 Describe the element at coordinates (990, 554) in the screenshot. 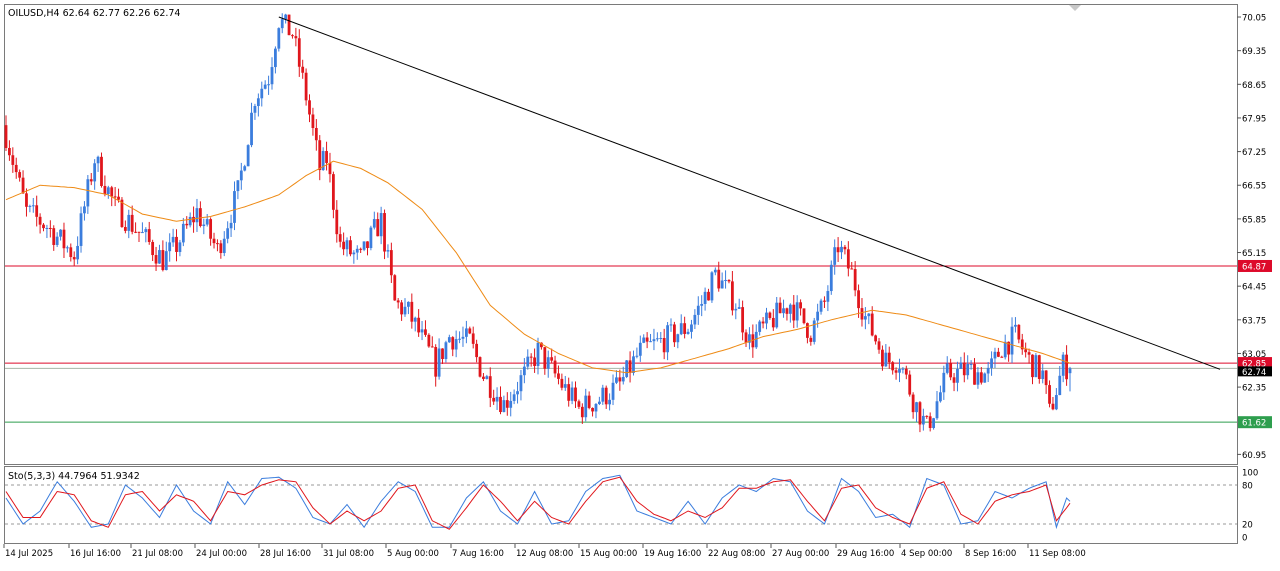

I see `time-tick-label: 8 Sep 16:00` at that location.